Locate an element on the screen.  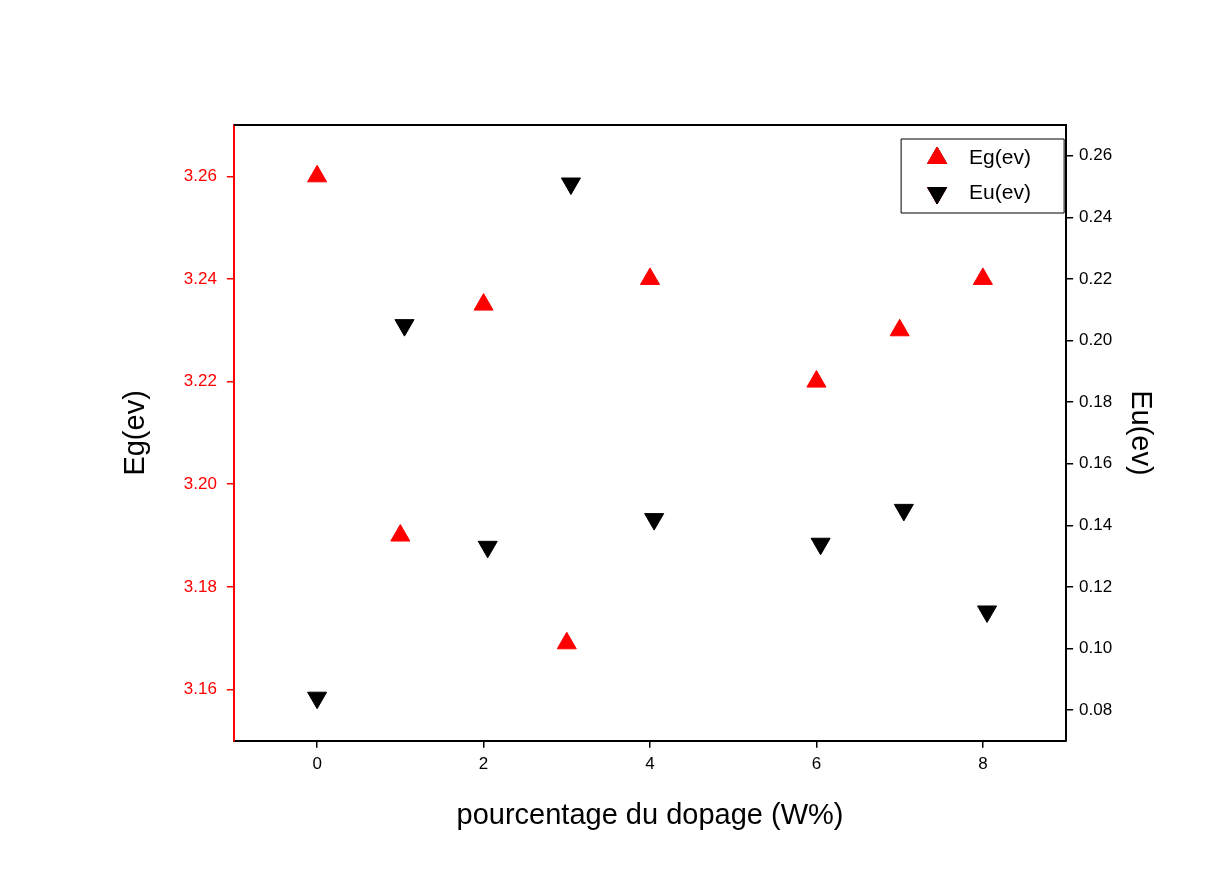
y2-tick-label: 0.22 is located at coordinates (1096, 278).